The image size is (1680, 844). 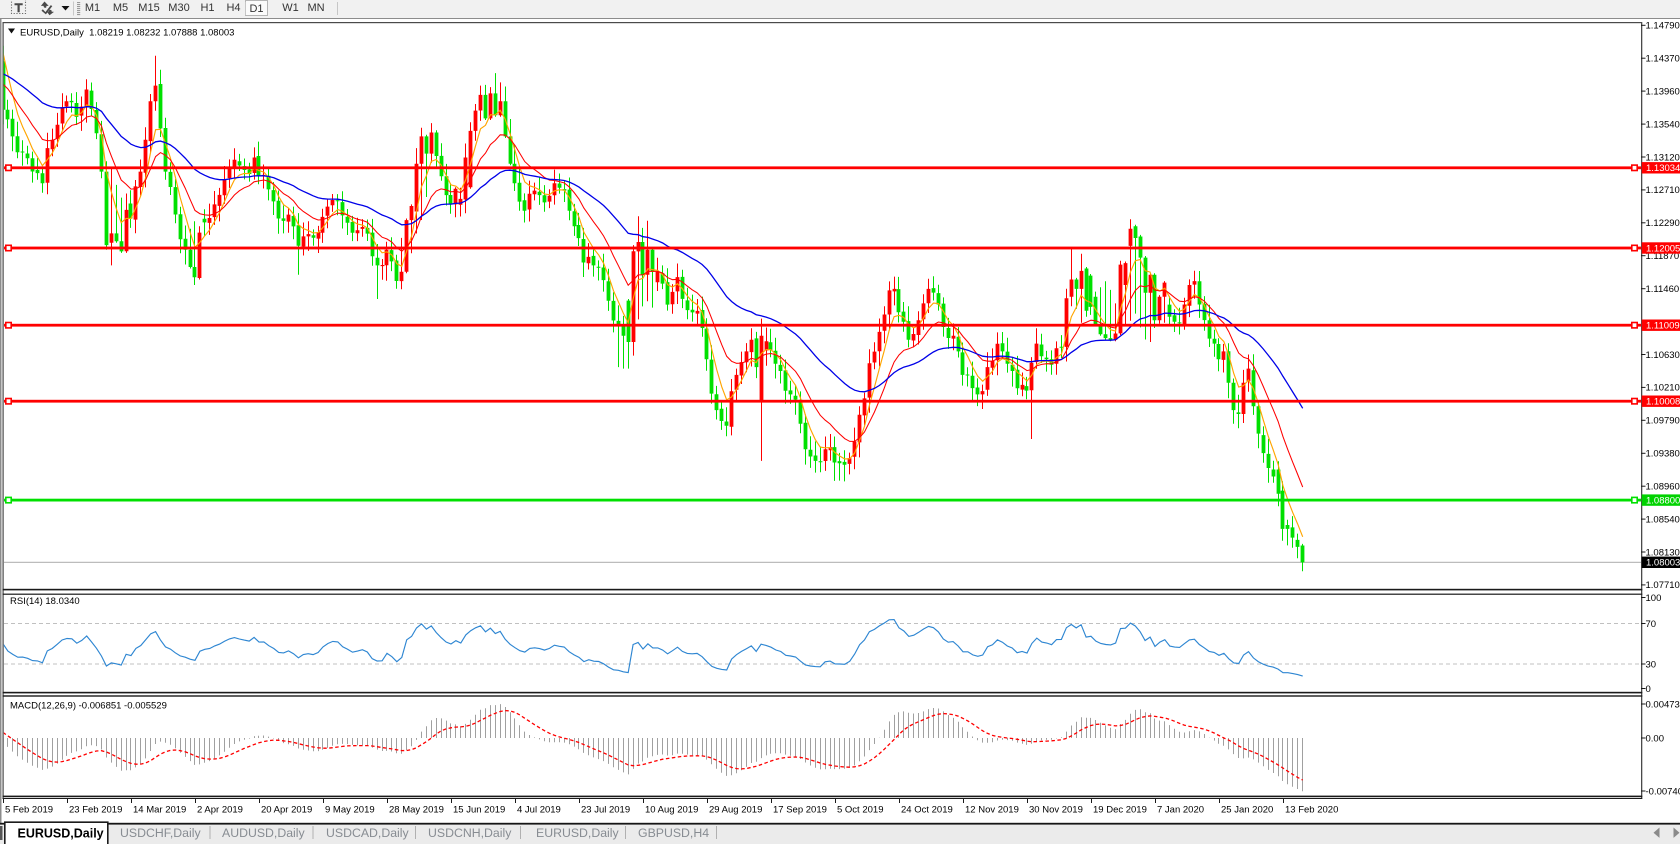 I want to click on svg-text: 0, so click(x=1648, y=689).